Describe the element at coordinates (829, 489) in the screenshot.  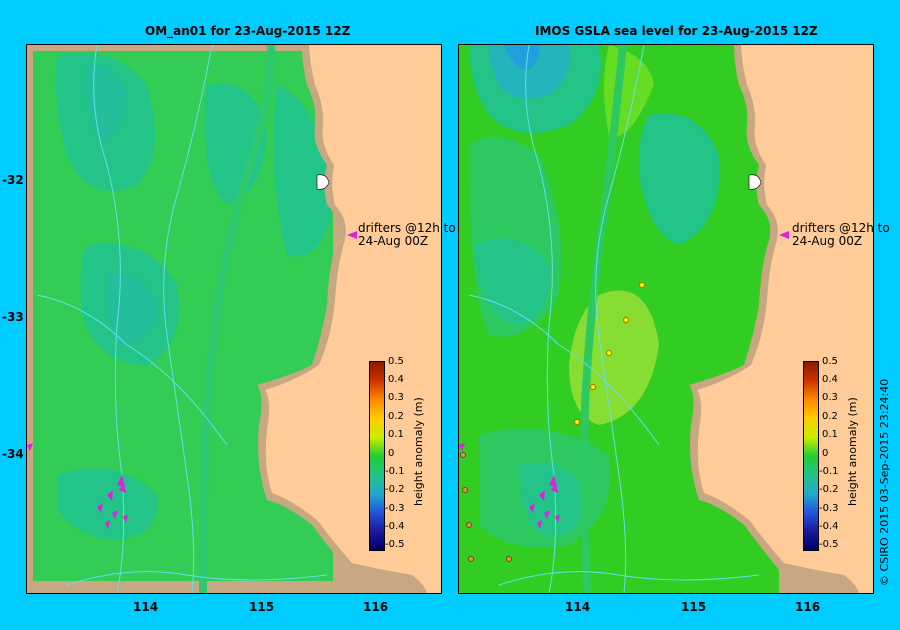
I see `right-cbar-tick: -0.2` at that location.